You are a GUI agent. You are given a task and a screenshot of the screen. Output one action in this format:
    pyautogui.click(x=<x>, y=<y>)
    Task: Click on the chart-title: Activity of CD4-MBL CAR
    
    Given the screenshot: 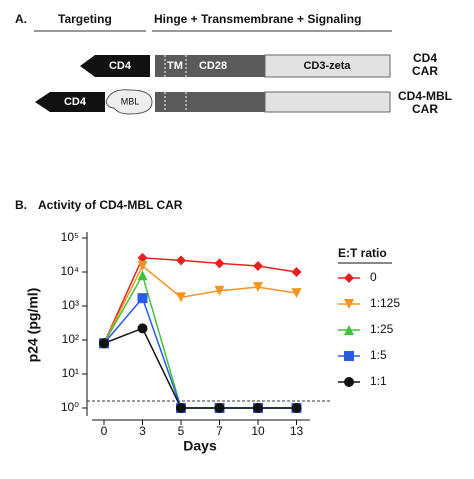 What is the action you would take?
    pyautogui.click(x=110, y=205)
    